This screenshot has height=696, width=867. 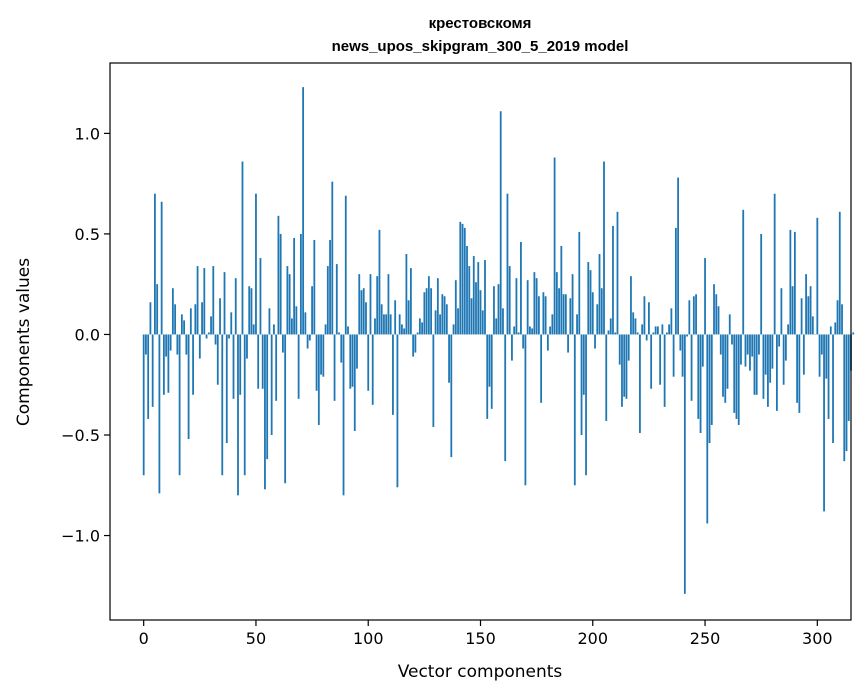 What do you see at coordinates (80, 435) in the screenshot?
I see `y-tick-label: −0.5` at bounding box center [80, 435].